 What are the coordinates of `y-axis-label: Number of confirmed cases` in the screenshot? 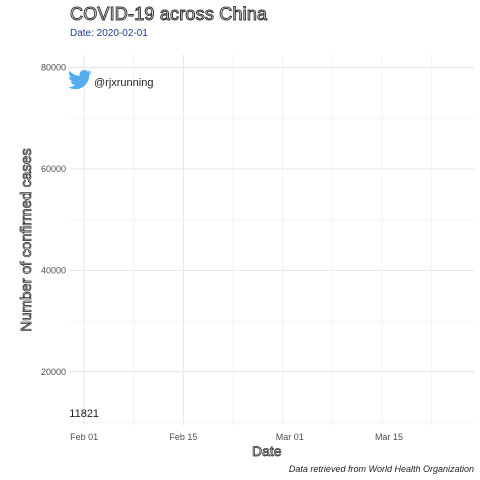 It's located at (27, 240).